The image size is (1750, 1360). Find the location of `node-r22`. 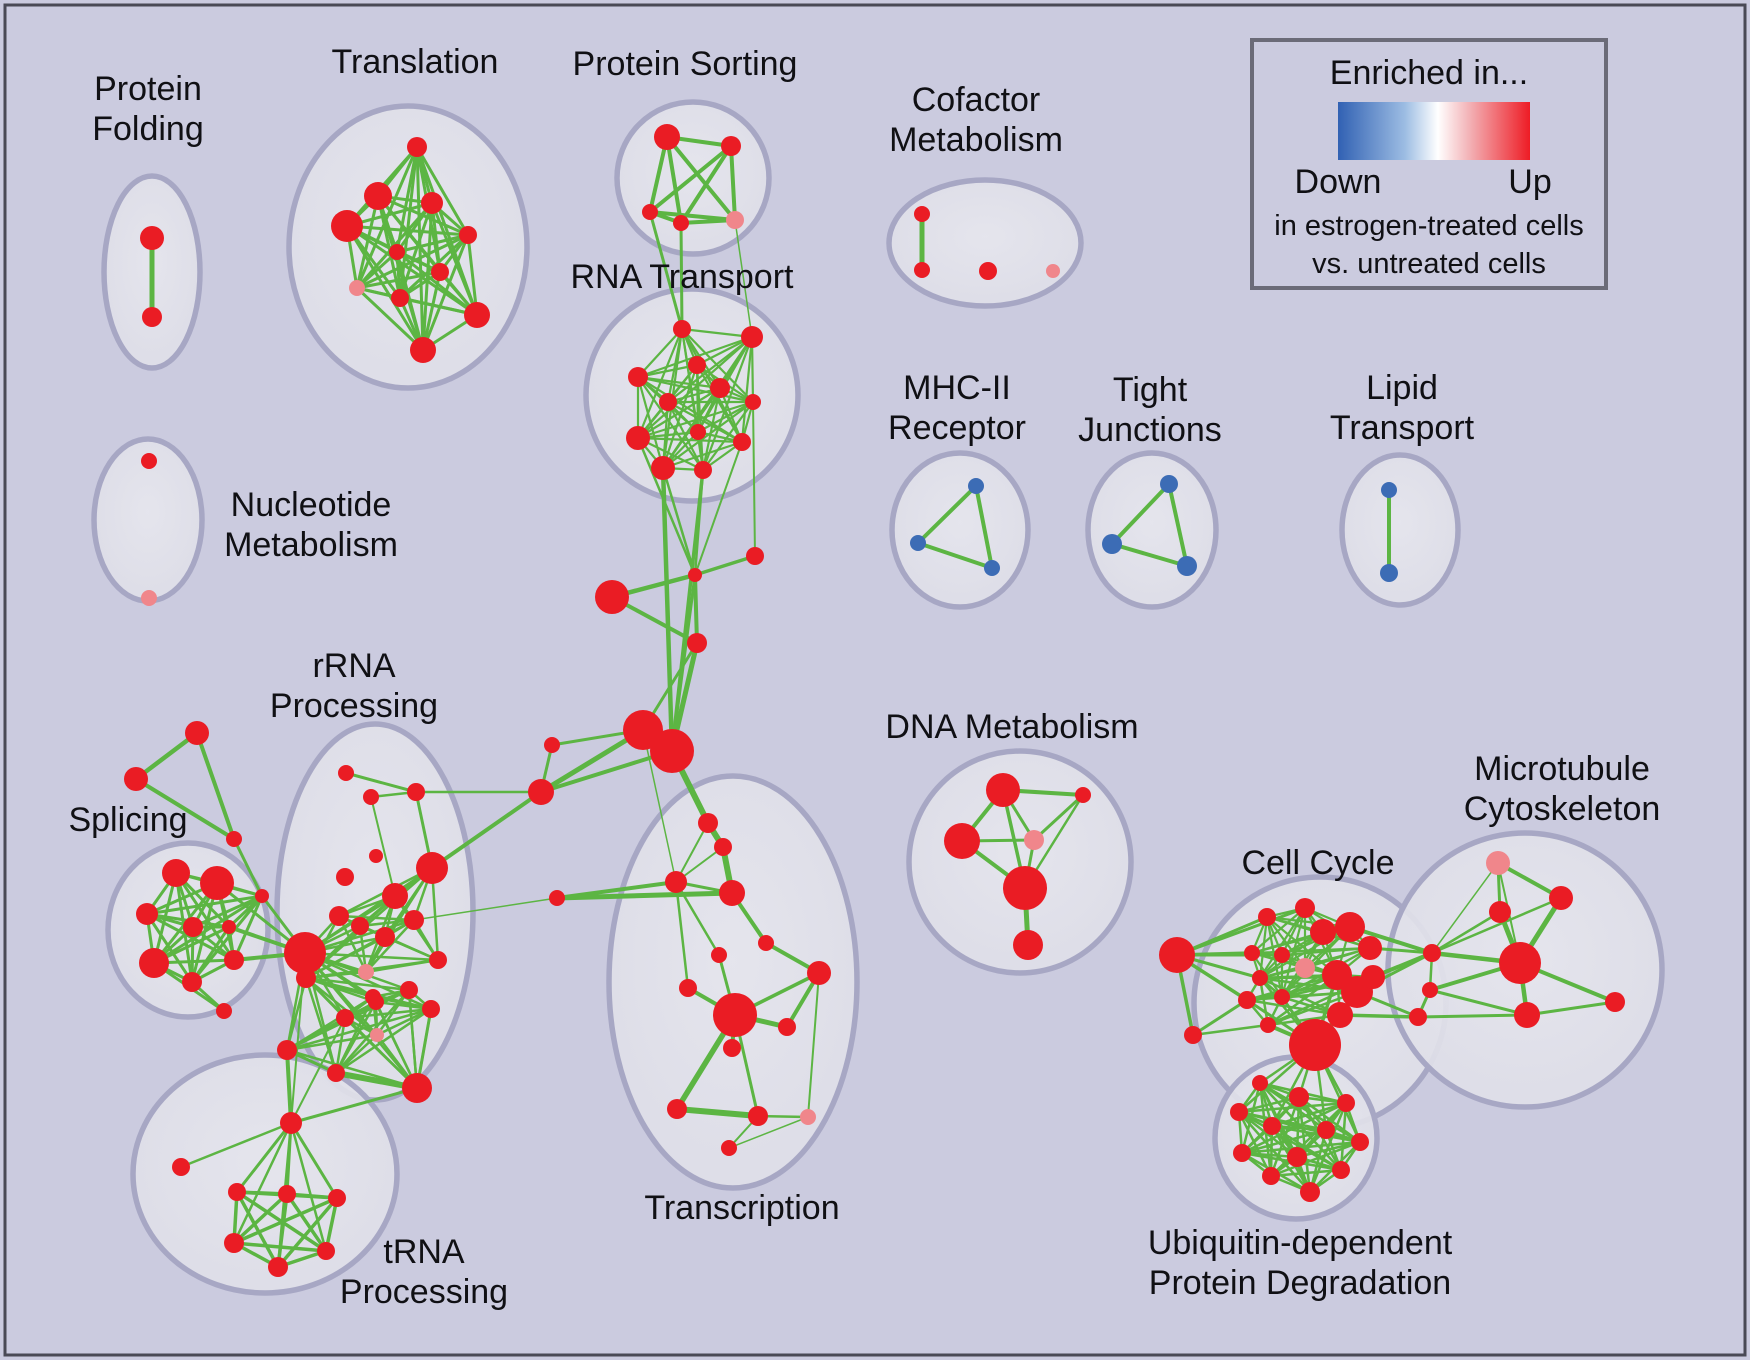

node-r22 is located at coordinates (287, 1050).